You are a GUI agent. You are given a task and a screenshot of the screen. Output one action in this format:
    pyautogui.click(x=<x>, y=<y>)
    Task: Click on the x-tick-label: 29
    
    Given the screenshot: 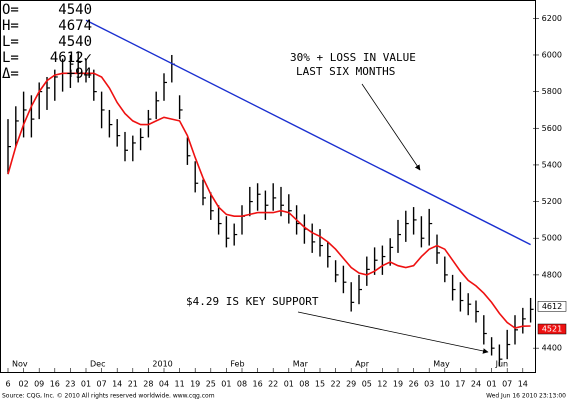 What is the action you would take?
    pyautogui.click(x=351, y=384)
    